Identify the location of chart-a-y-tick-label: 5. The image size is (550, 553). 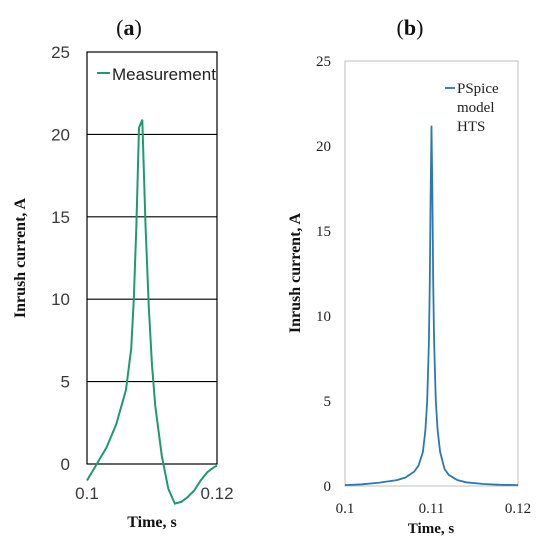
(65, 382).